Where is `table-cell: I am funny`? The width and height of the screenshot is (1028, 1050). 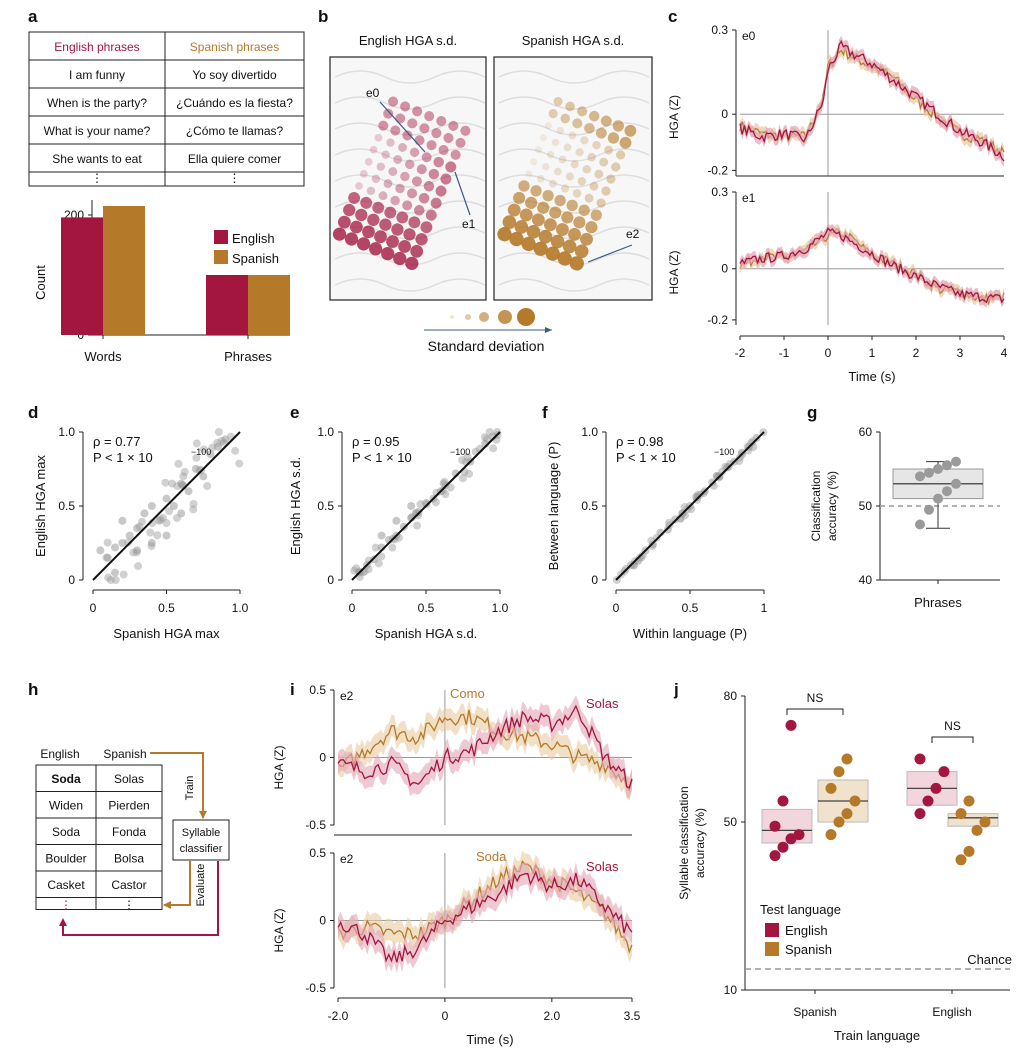
table-cell: I am funny is located at coordinates (97, 75).